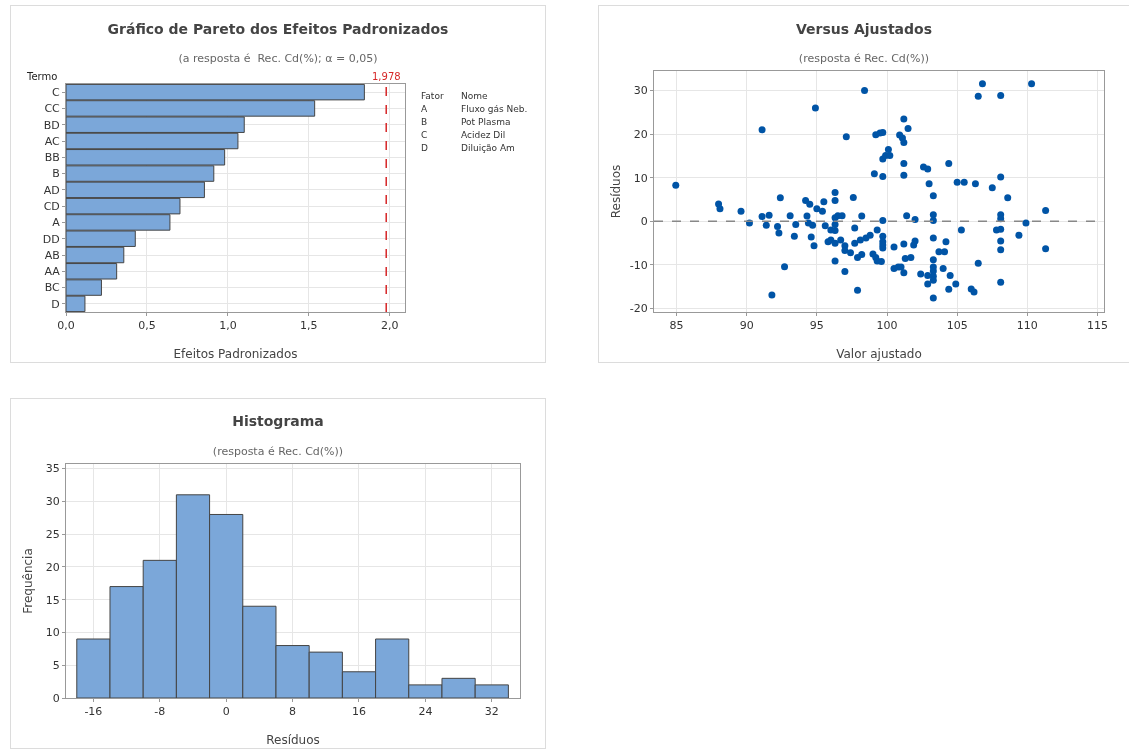  Describe the element at coordinates (424, 109) in the screenshot. I see `text: A` at that location.